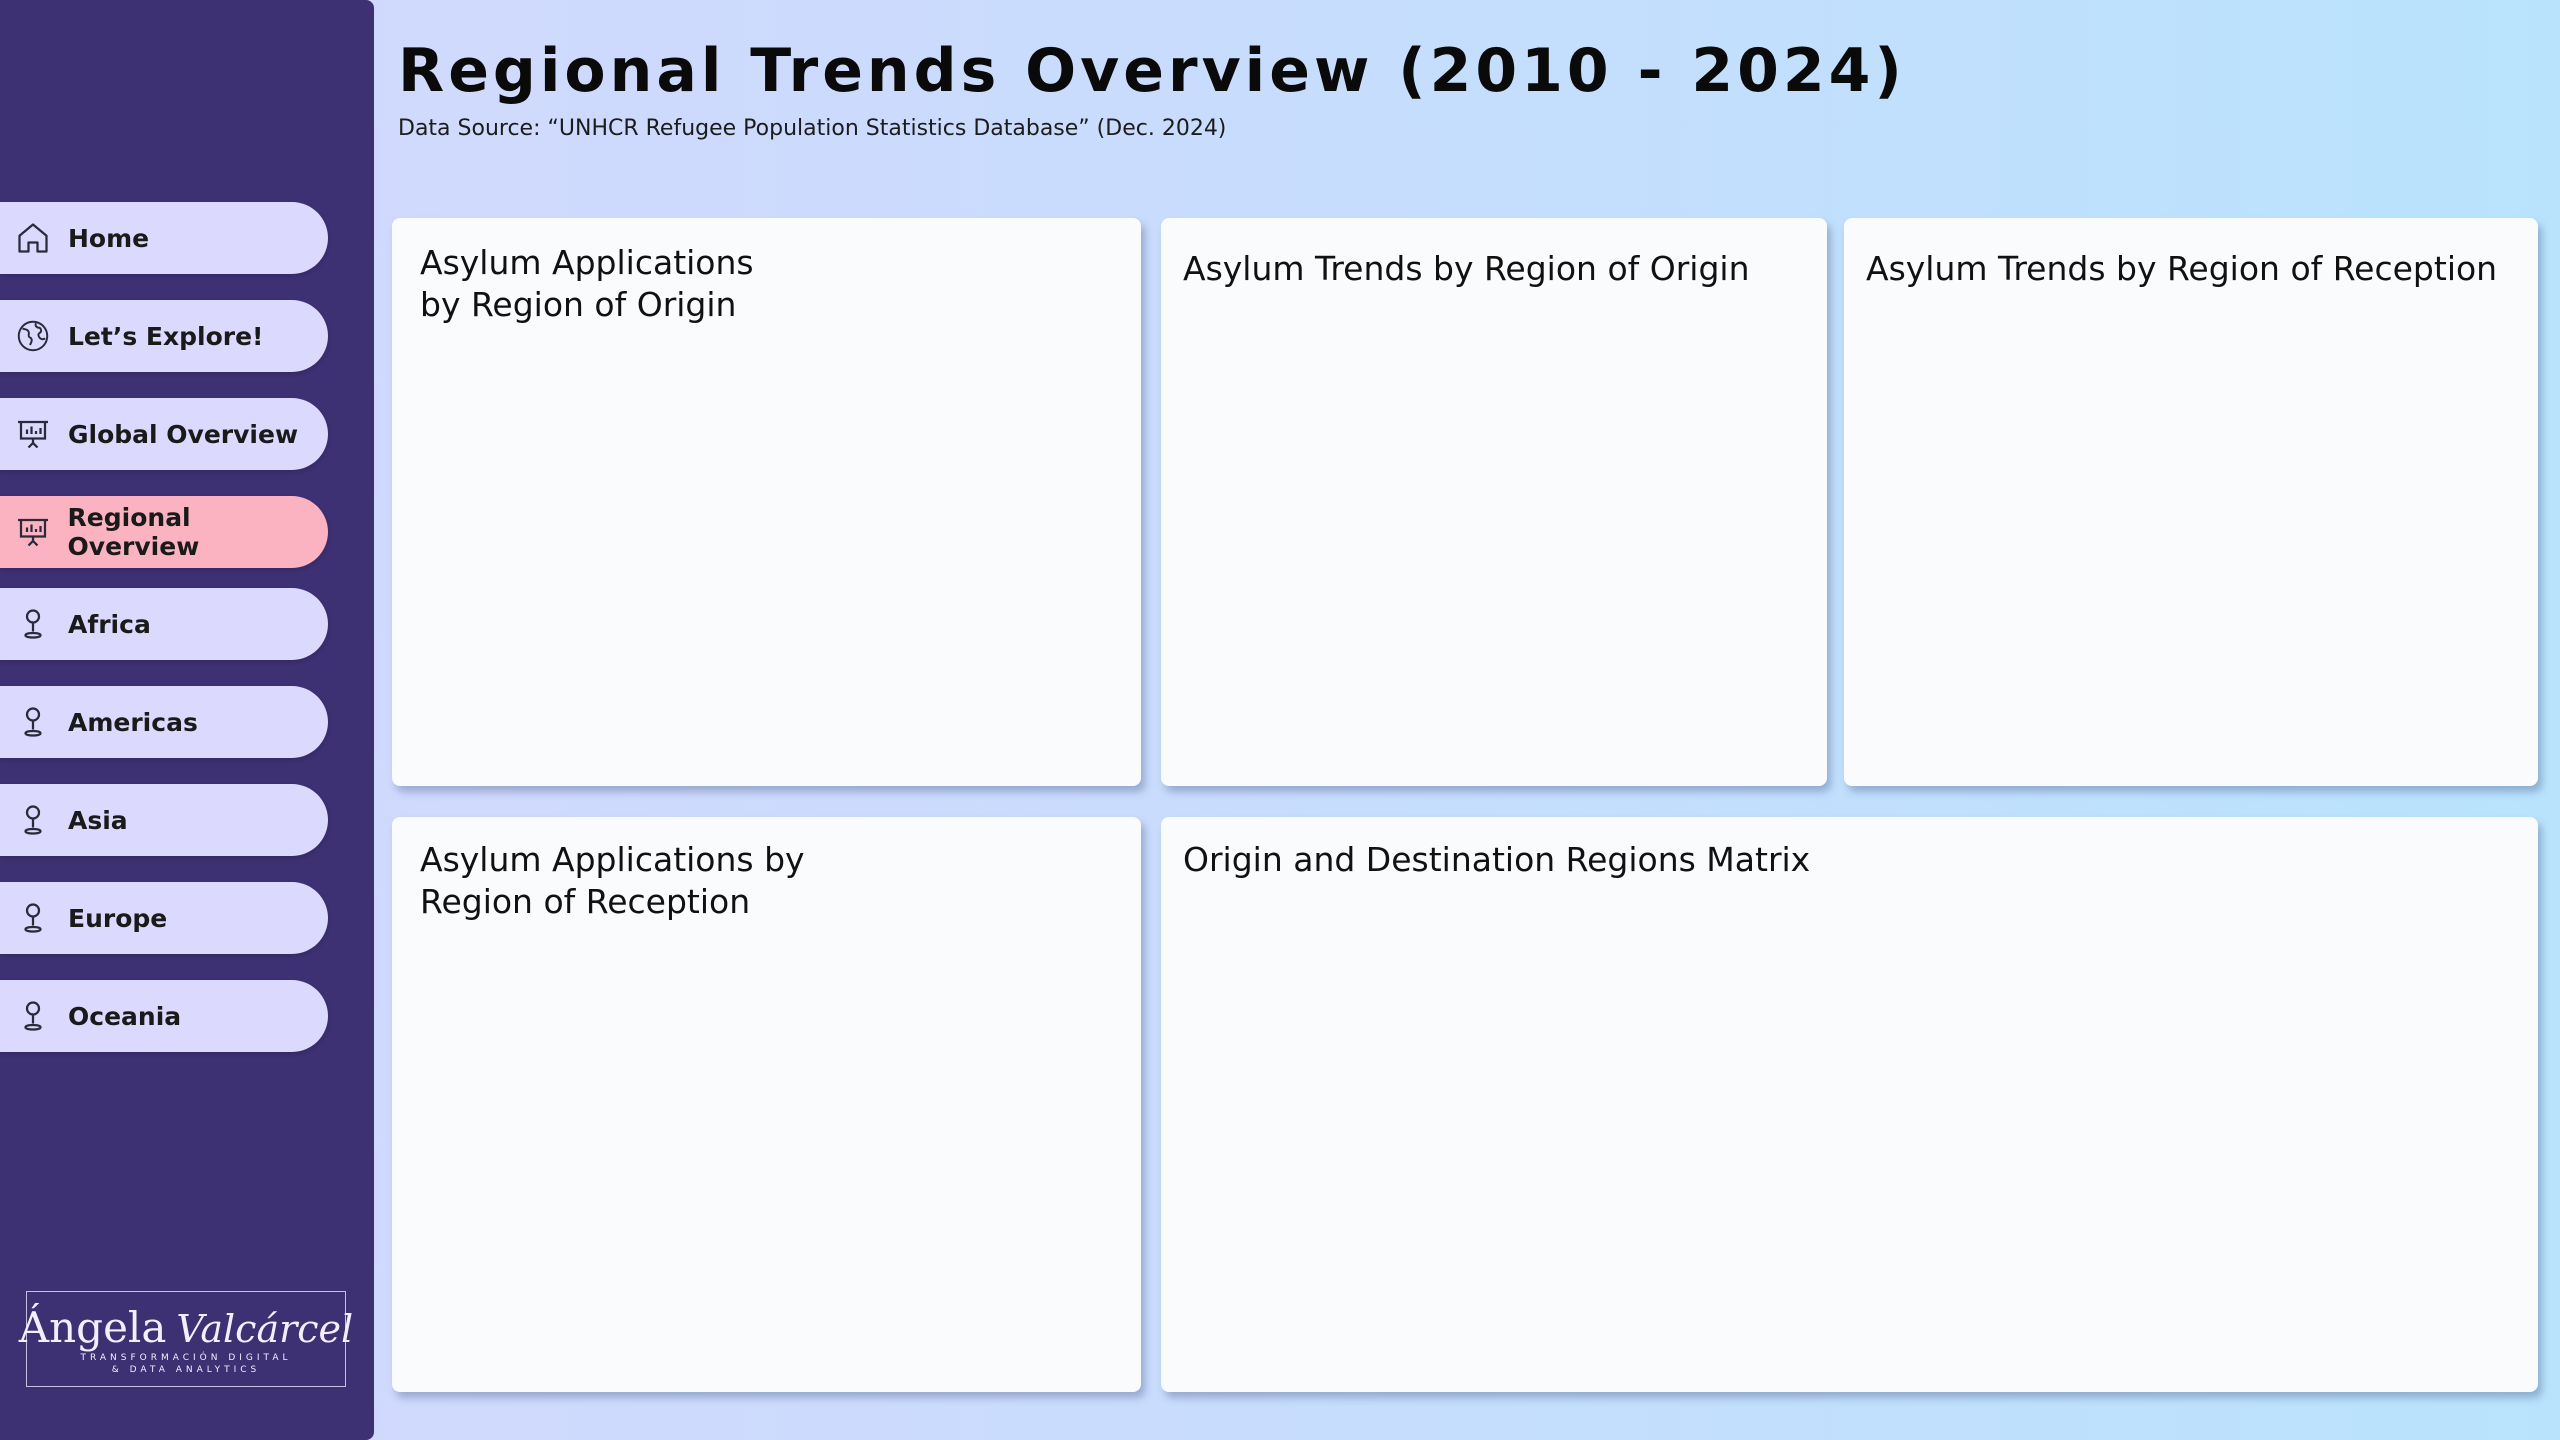 The image size is (2560, 1440). I want to click on nav-europe: Europe, so click(164, 918).